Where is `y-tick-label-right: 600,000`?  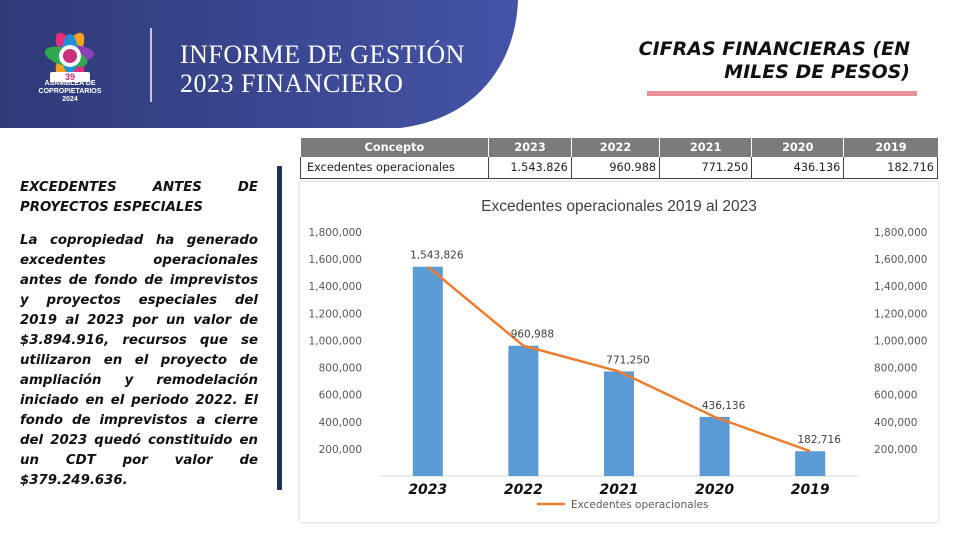
y-tick-label-right: 600,000 is located at coordinates (895, 396).